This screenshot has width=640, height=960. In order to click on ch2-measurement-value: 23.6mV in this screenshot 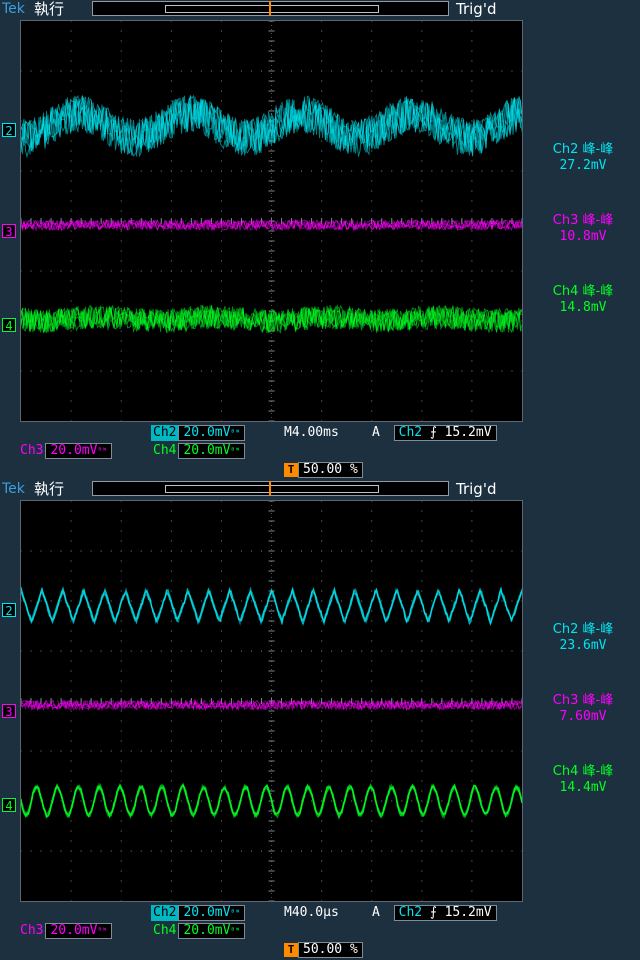, I will do `click(583, 645)`.